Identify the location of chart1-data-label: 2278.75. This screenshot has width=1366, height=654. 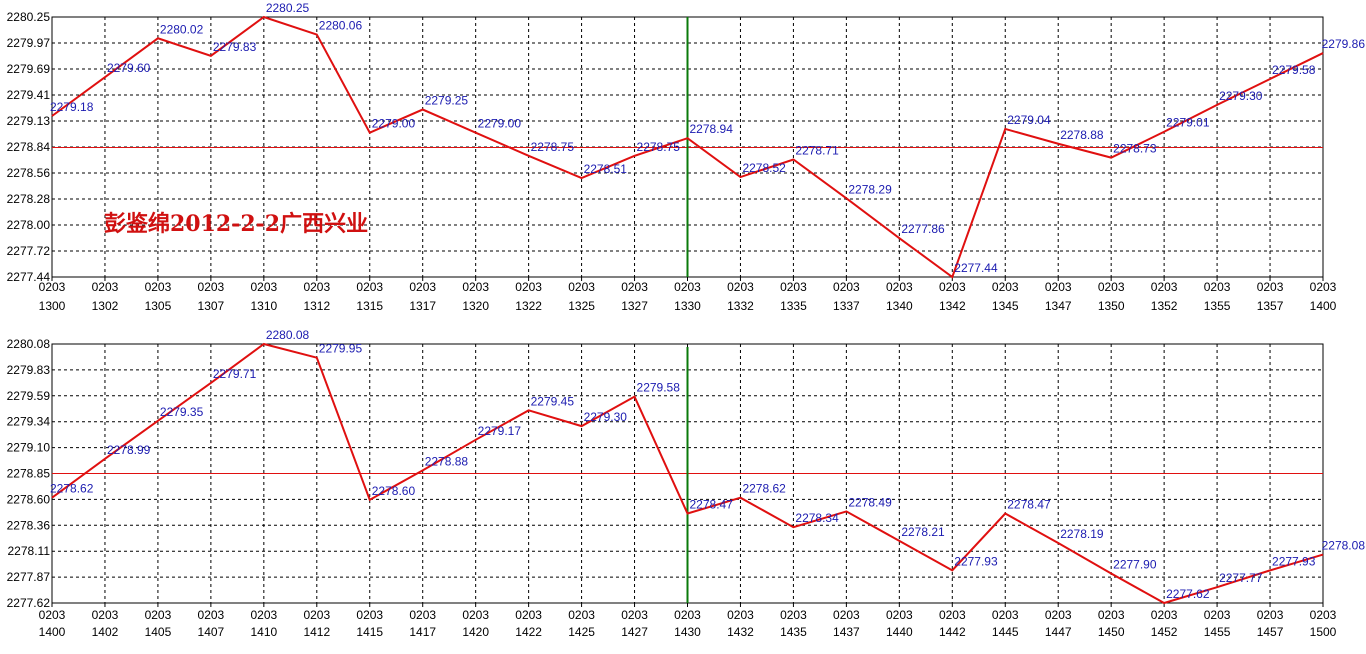
(553, 147).